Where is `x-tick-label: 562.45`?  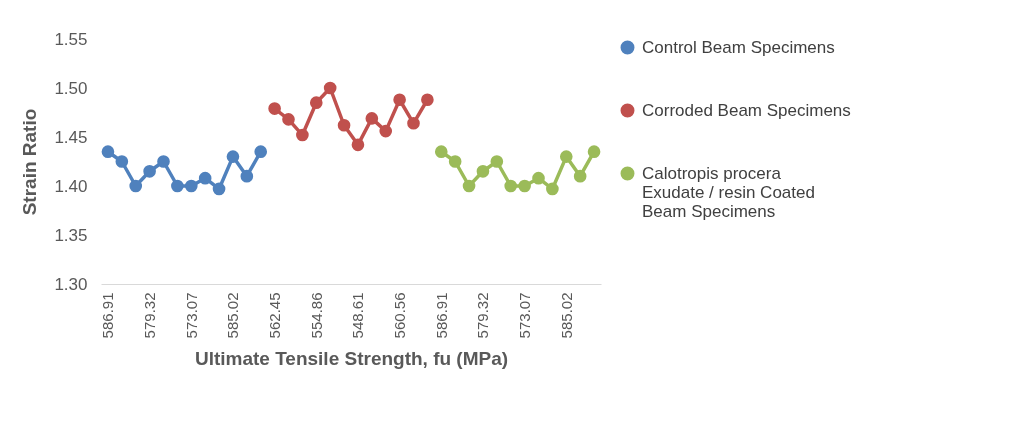
x-tick-label: 562.45 is located at coordinates (275, 315).